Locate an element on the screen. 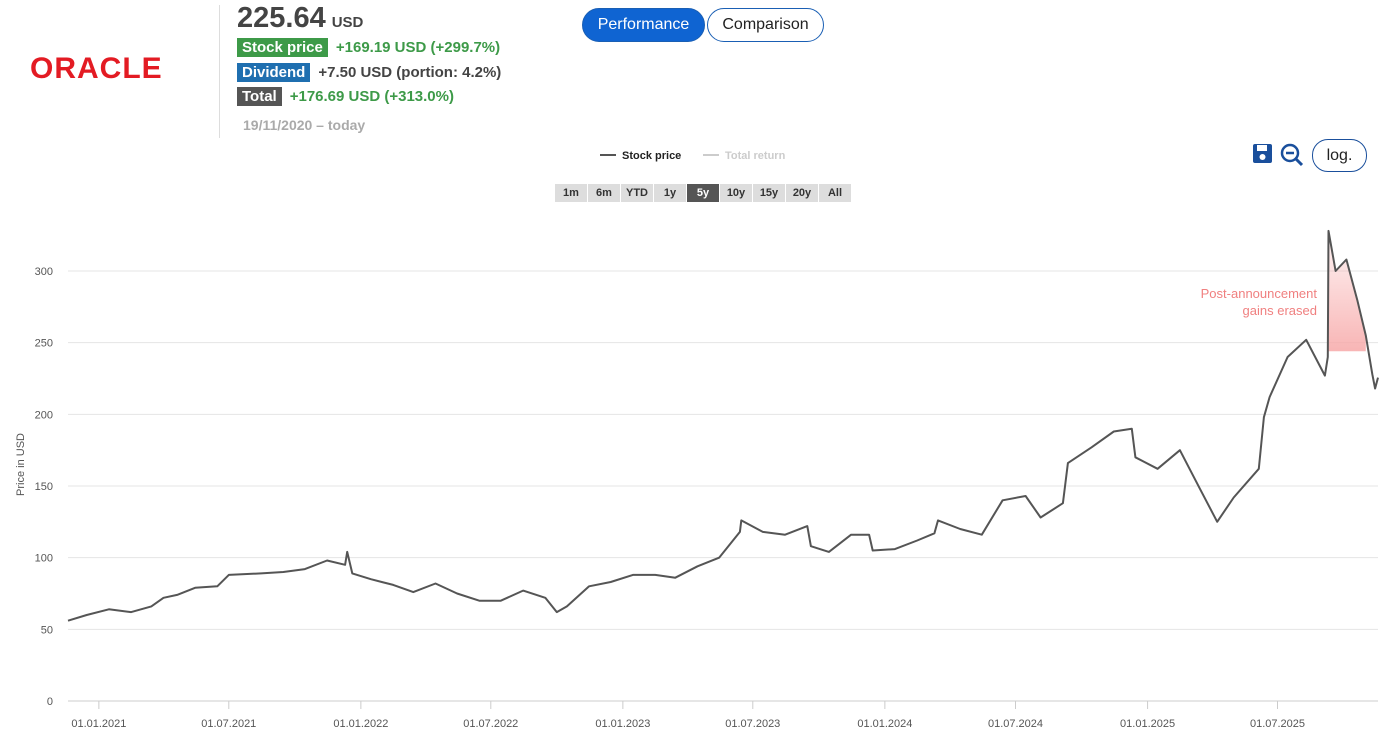 The width and height of the screenshot is (1387, 749). x-tick-label: 01.07.2022 is located at coordinates (490, 724).